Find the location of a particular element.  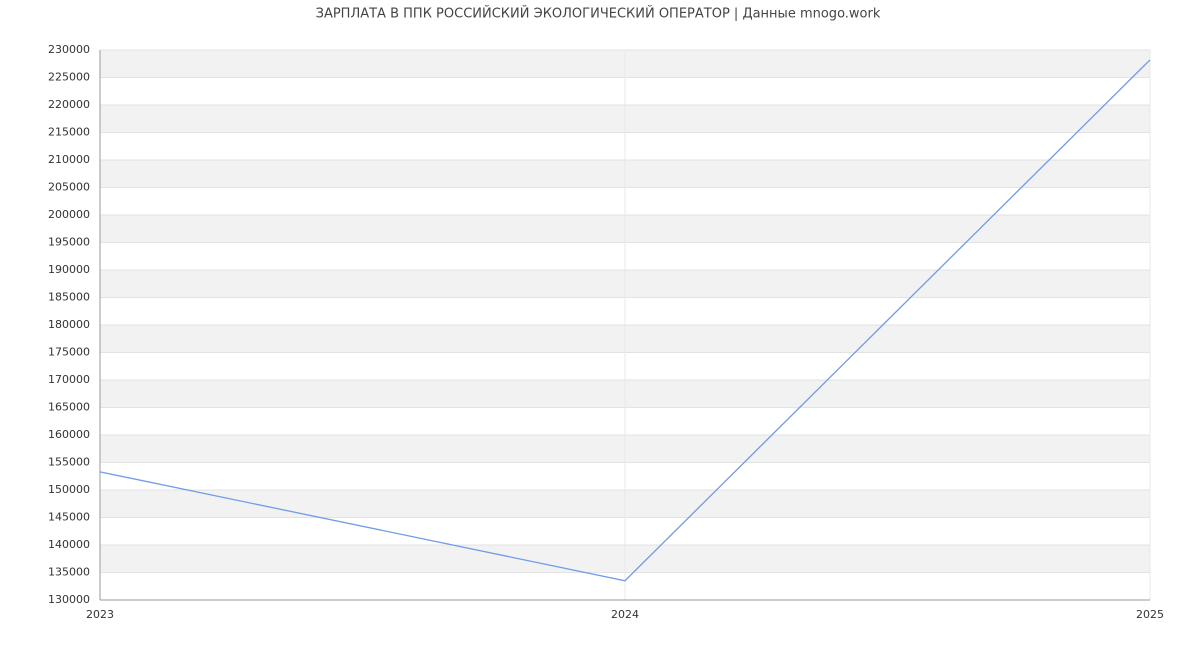

y-tick-label: 130000 is located at coordinates (69, 599).